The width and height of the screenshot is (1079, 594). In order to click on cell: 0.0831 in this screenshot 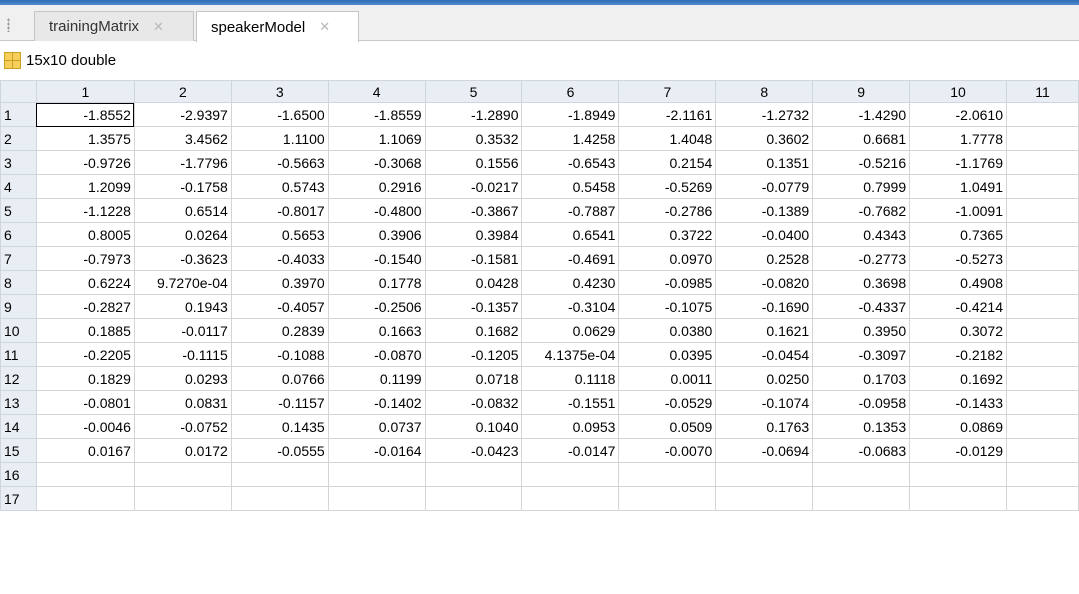, I will do `click(182, 402)`.